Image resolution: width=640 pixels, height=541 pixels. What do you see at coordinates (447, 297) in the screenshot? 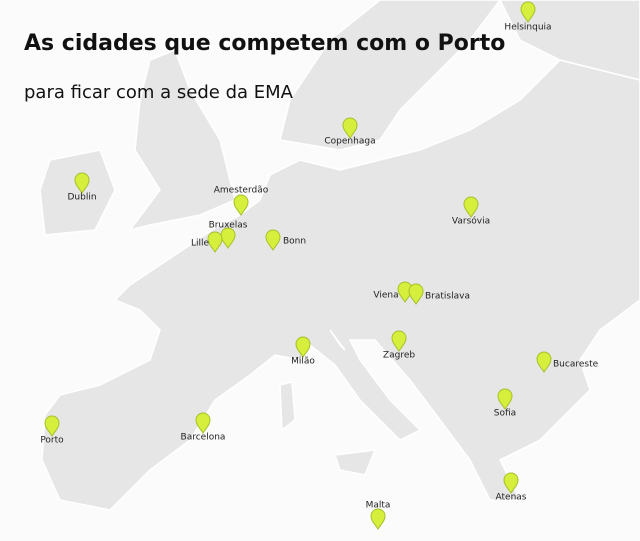
I see `city-label: Bratislava` at bounding box center [447, 297].